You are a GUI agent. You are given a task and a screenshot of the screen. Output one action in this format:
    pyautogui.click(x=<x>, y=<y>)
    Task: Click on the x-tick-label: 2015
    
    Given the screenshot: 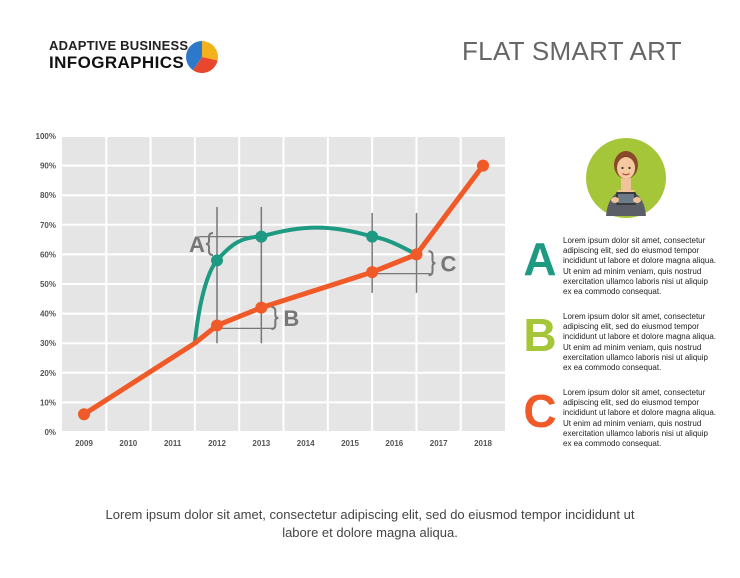 What is the action you would take?
    pyautogui.click(x=350, y=443)
    